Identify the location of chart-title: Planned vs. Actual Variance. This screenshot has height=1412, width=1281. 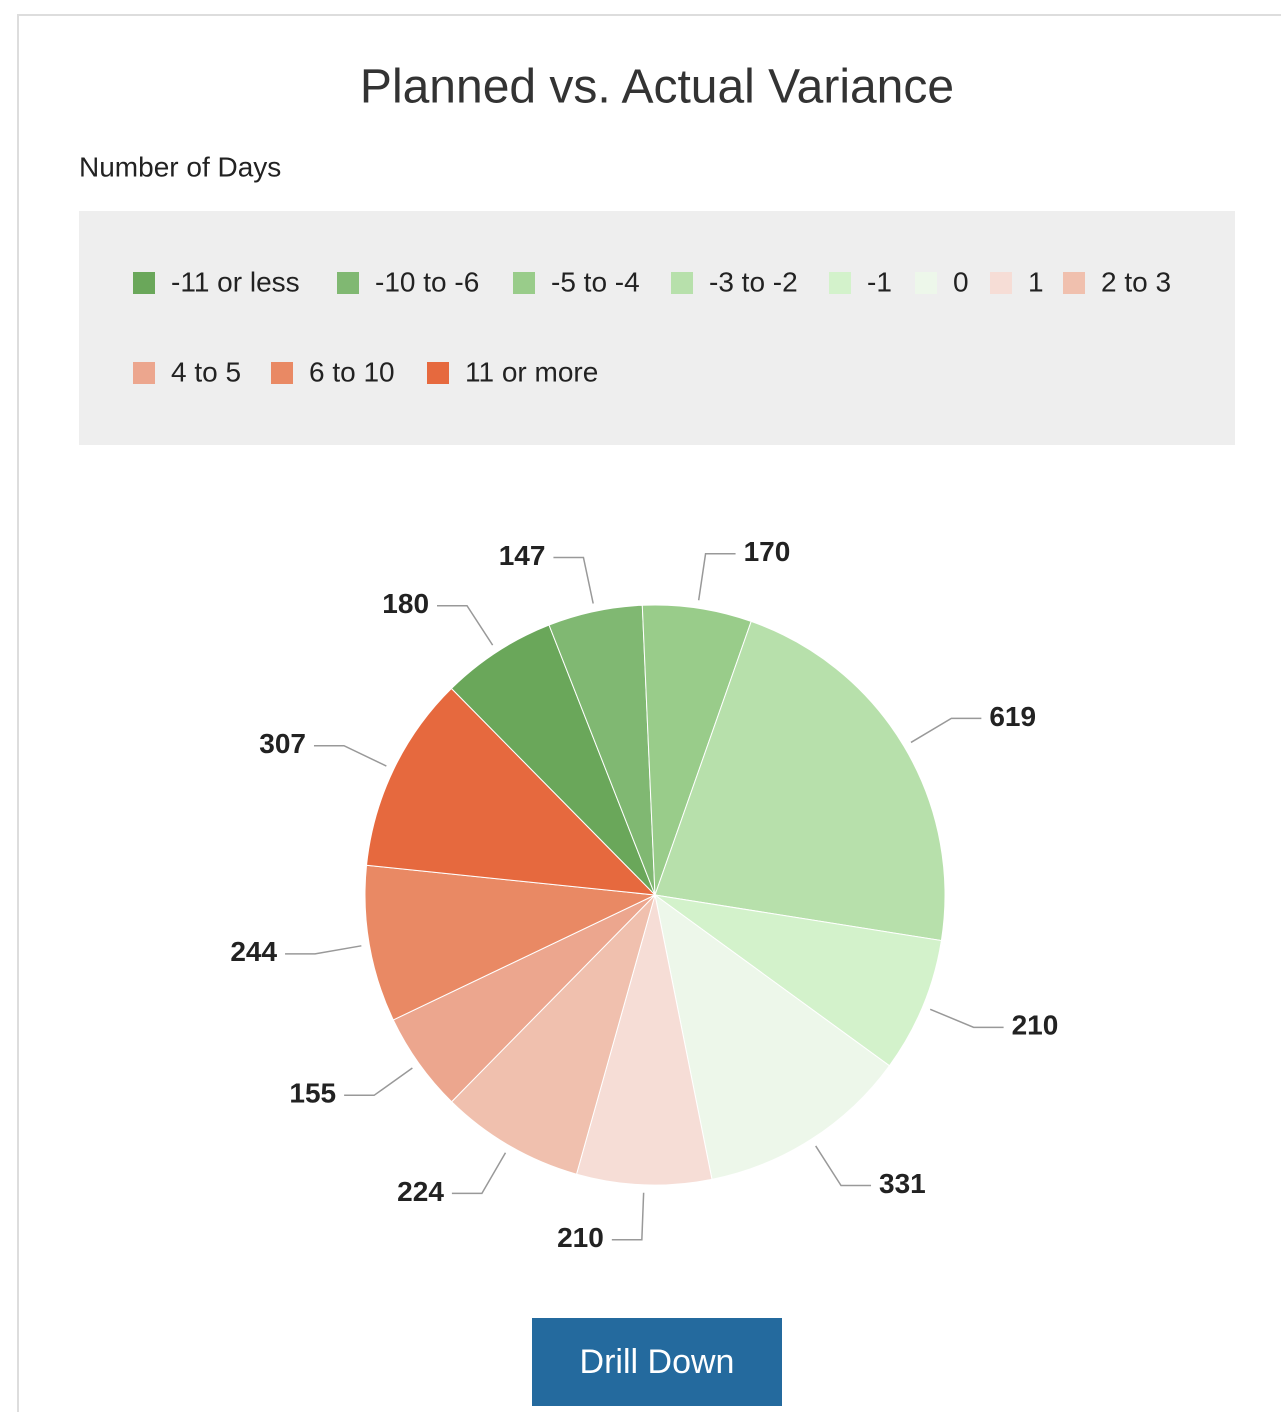
(657, 87).